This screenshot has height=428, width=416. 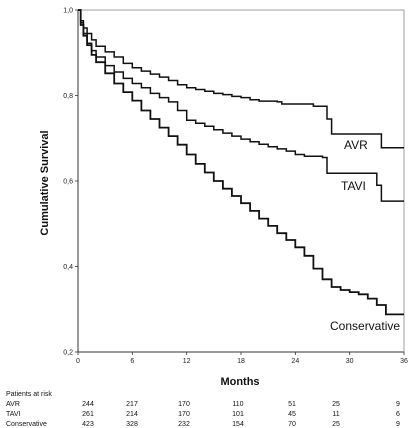 I want to click on x-tick-label: 0, so click(x=78, y=361).